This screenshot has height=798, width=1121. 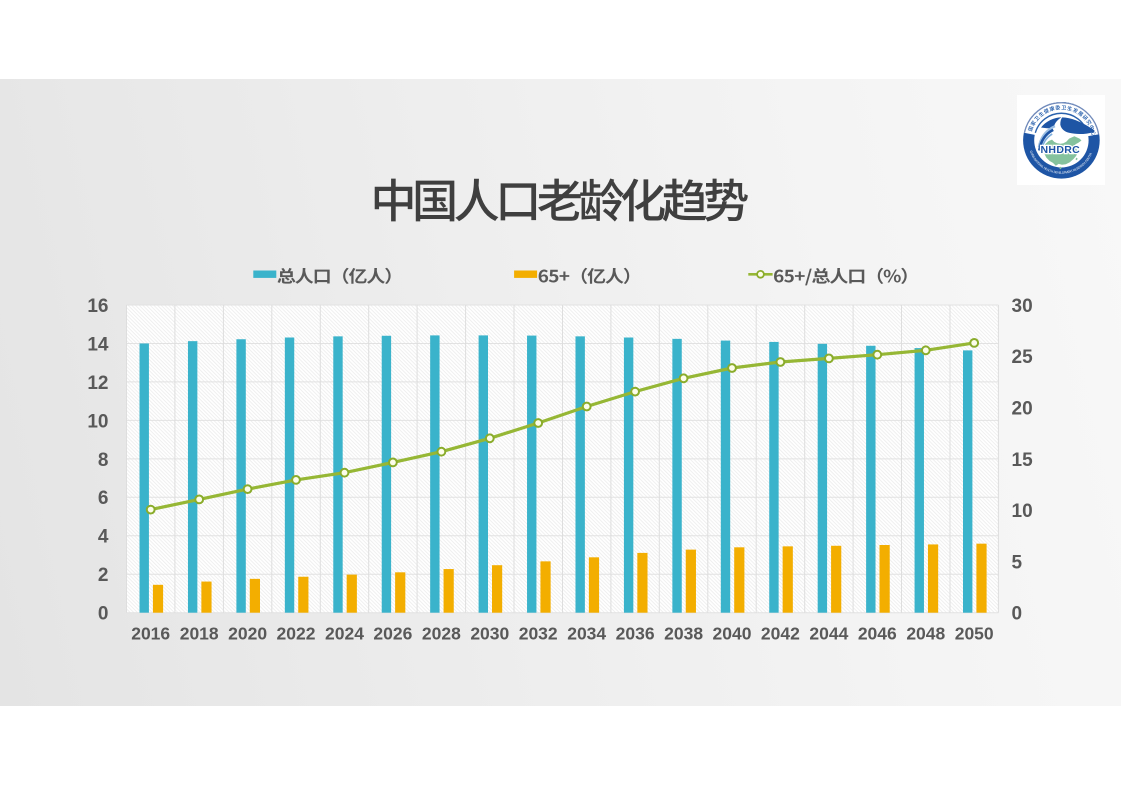 I want to click on svg-text: 2040, so click(x=732, y=633).